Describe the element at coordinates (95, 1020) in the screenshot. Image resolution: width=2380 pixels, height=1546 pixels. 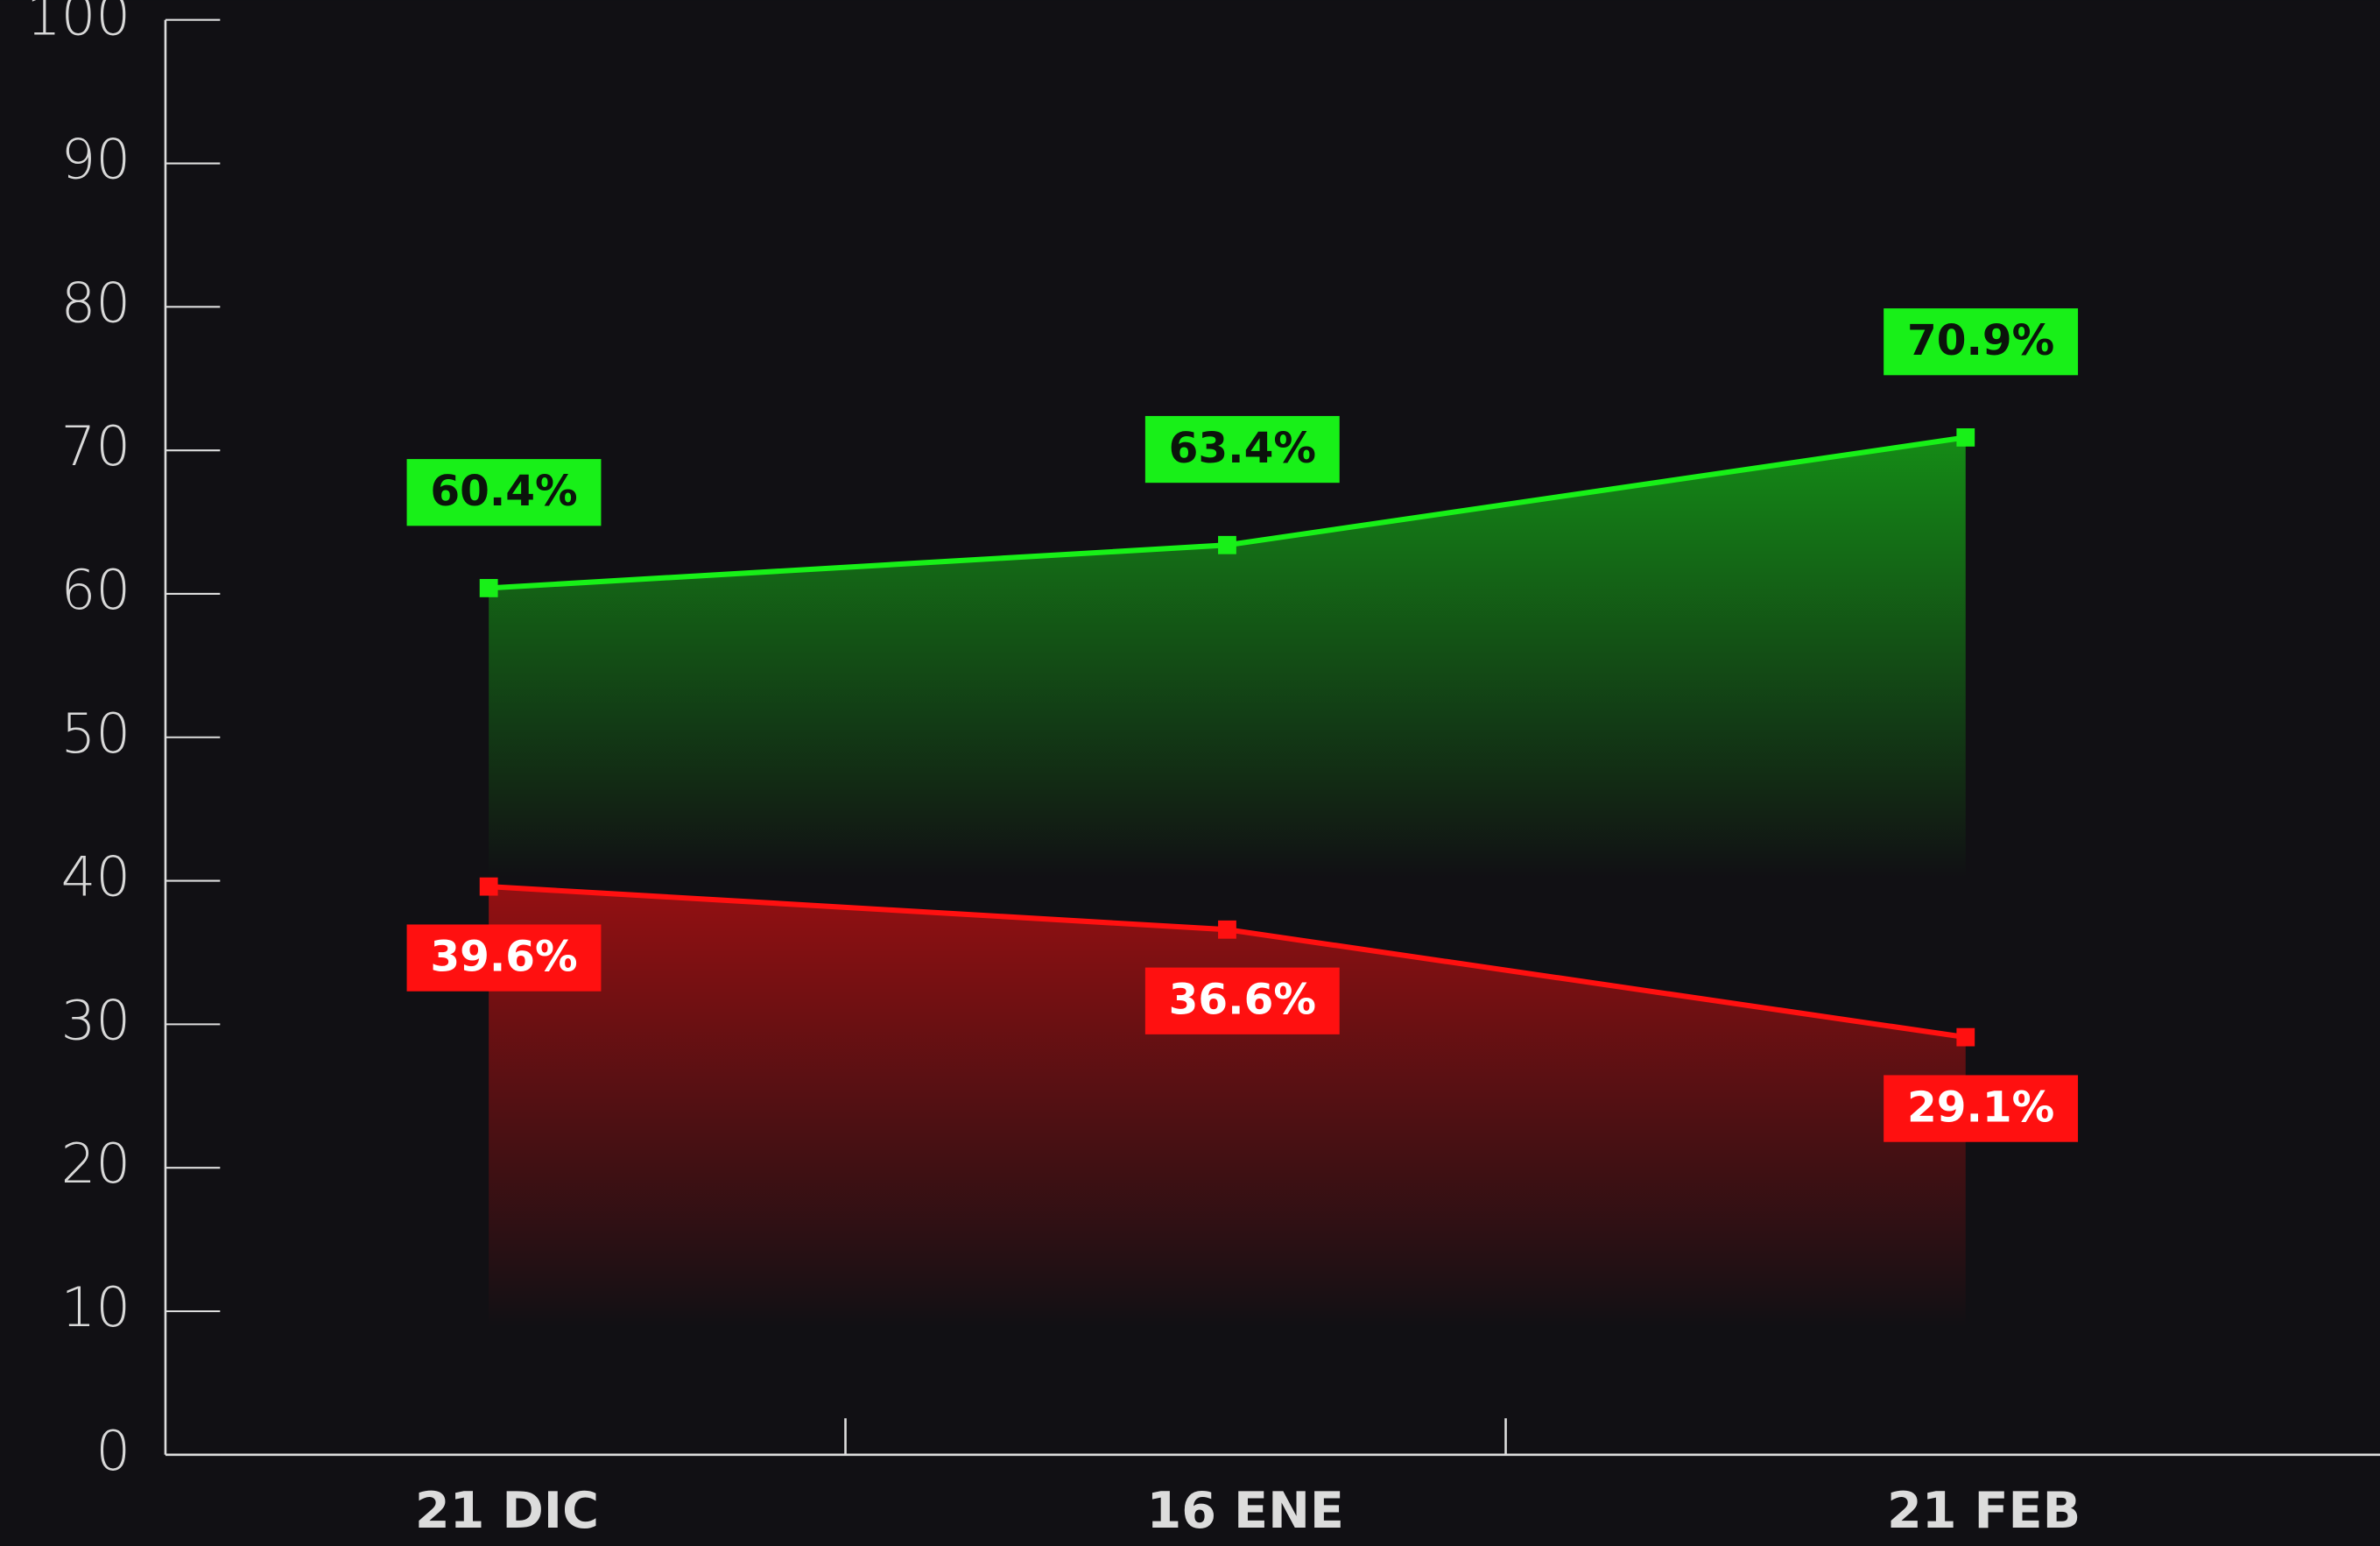
I see `y-tick-label: 30` at that location.